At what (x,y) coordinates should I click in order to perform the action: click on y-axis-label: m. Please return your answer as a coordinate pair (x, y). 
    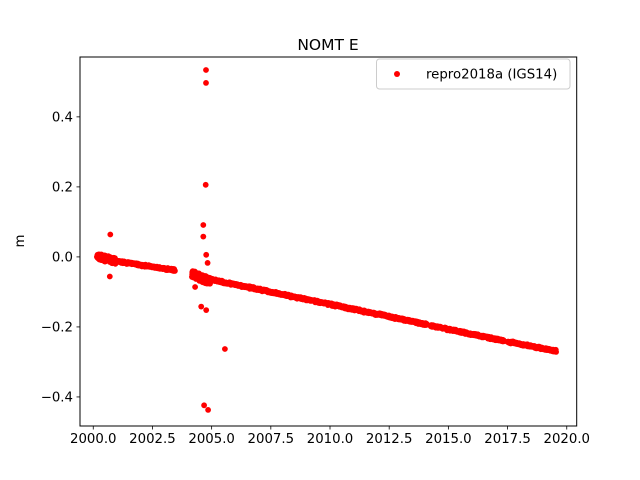
    Looking at the image, I should click on (20, 241).